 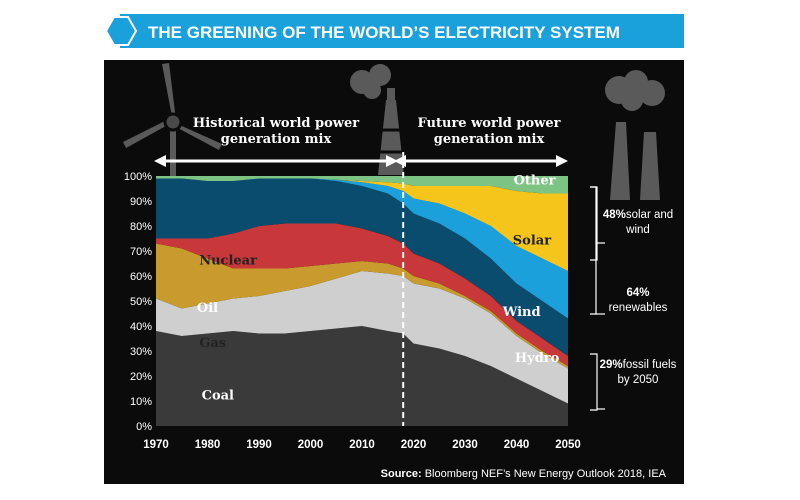 What do you see at coordinates (537, 358) in the screenshot?
I see `series-label-hydro: Hydro` at bounding box center [537, 358].